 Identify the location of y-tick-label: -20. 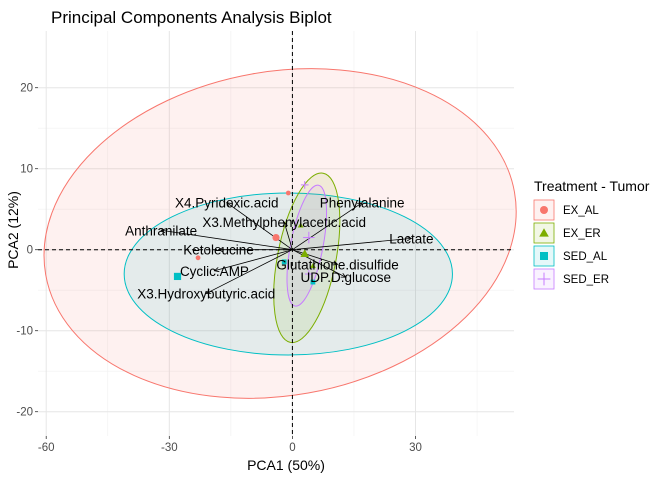
(24, 413).